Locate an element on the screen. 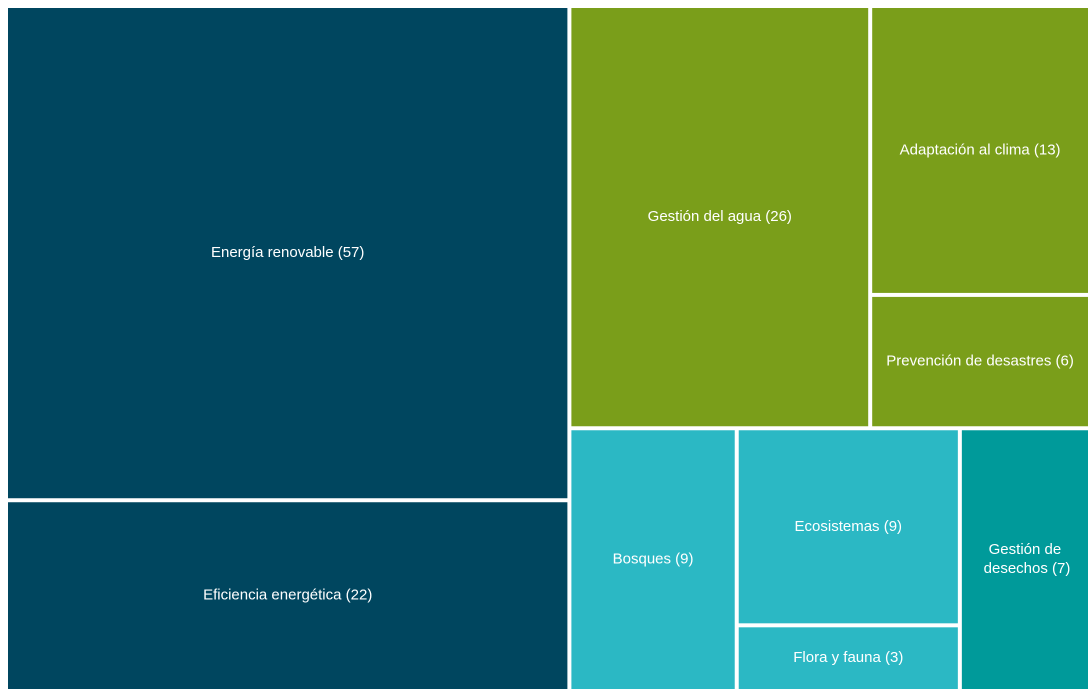 The image size is (1088, 689). cell-label: Gestión de desechos (7) is located at coordinates (1024, 559).